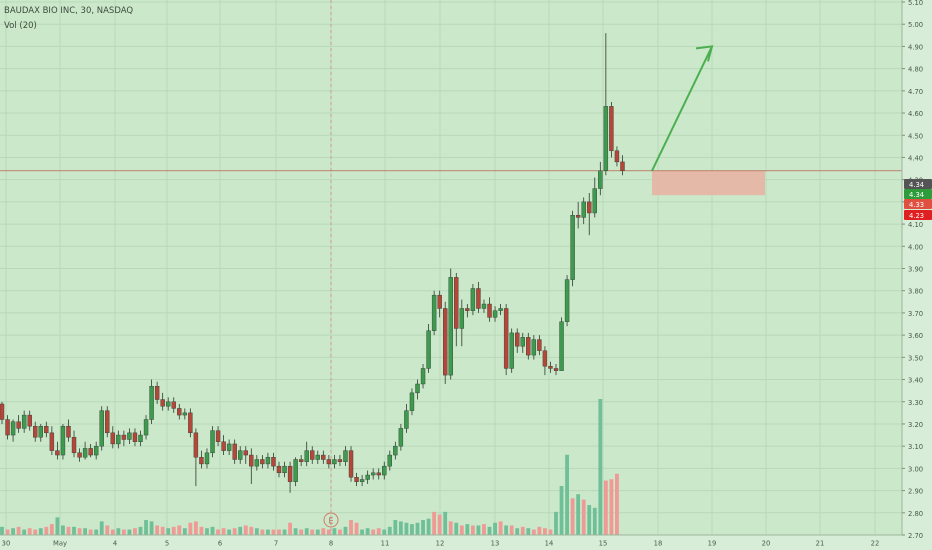 The image size is (932, 550). Describe the element at coordinates (915, 381) in the screenshot. I see `price-tick-label: 3.40` at that location.